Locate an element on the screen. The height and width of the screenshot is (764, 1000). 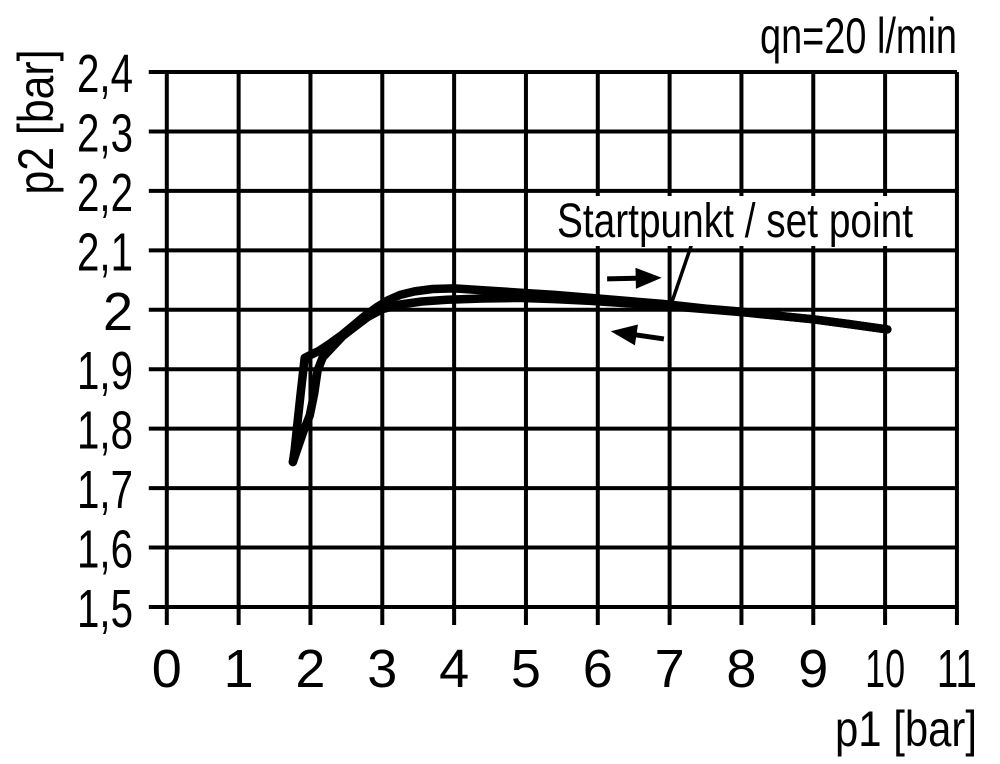
x-axis-title: p1 [bar] is located at coordinates (906, 729).